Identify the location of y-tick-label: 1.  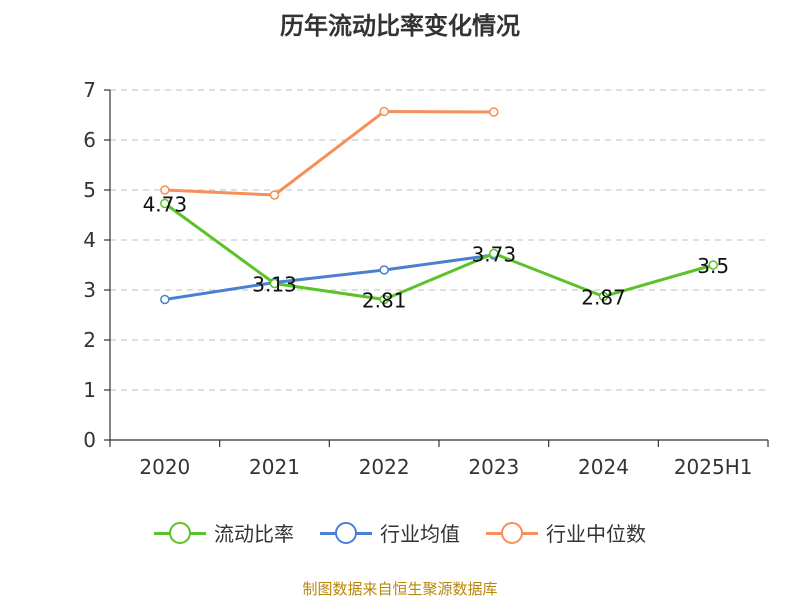
(89, 390).